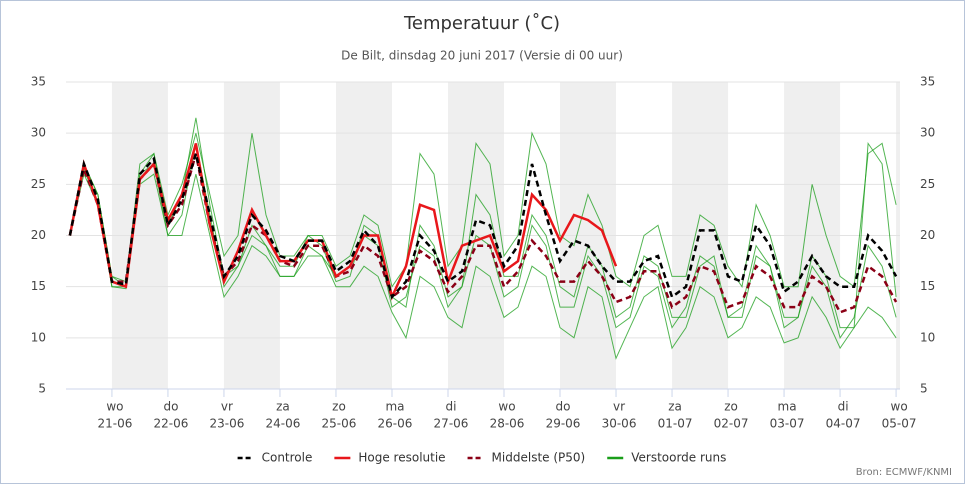 Image resolution: width=965 pixels, height=484 pixels. I want to click on x-tick-date: 23-06, so click(227, 424).